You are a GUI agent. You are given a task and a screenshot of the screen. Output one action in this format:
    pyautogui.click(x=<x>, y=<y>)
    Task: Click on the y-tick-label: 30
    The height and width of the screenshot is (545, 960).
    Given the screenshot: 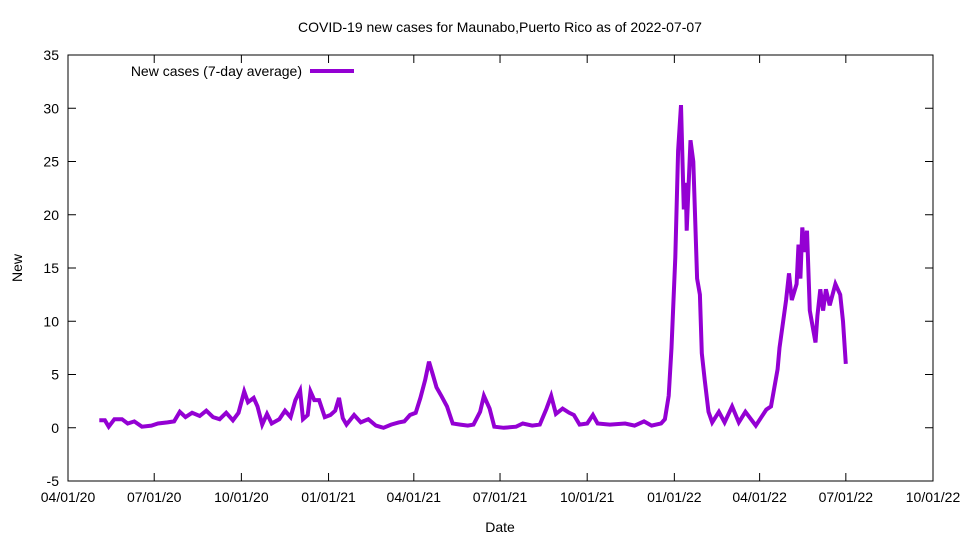 What is the action you would take?
    pyautogui.click(x=51, y=108)
    